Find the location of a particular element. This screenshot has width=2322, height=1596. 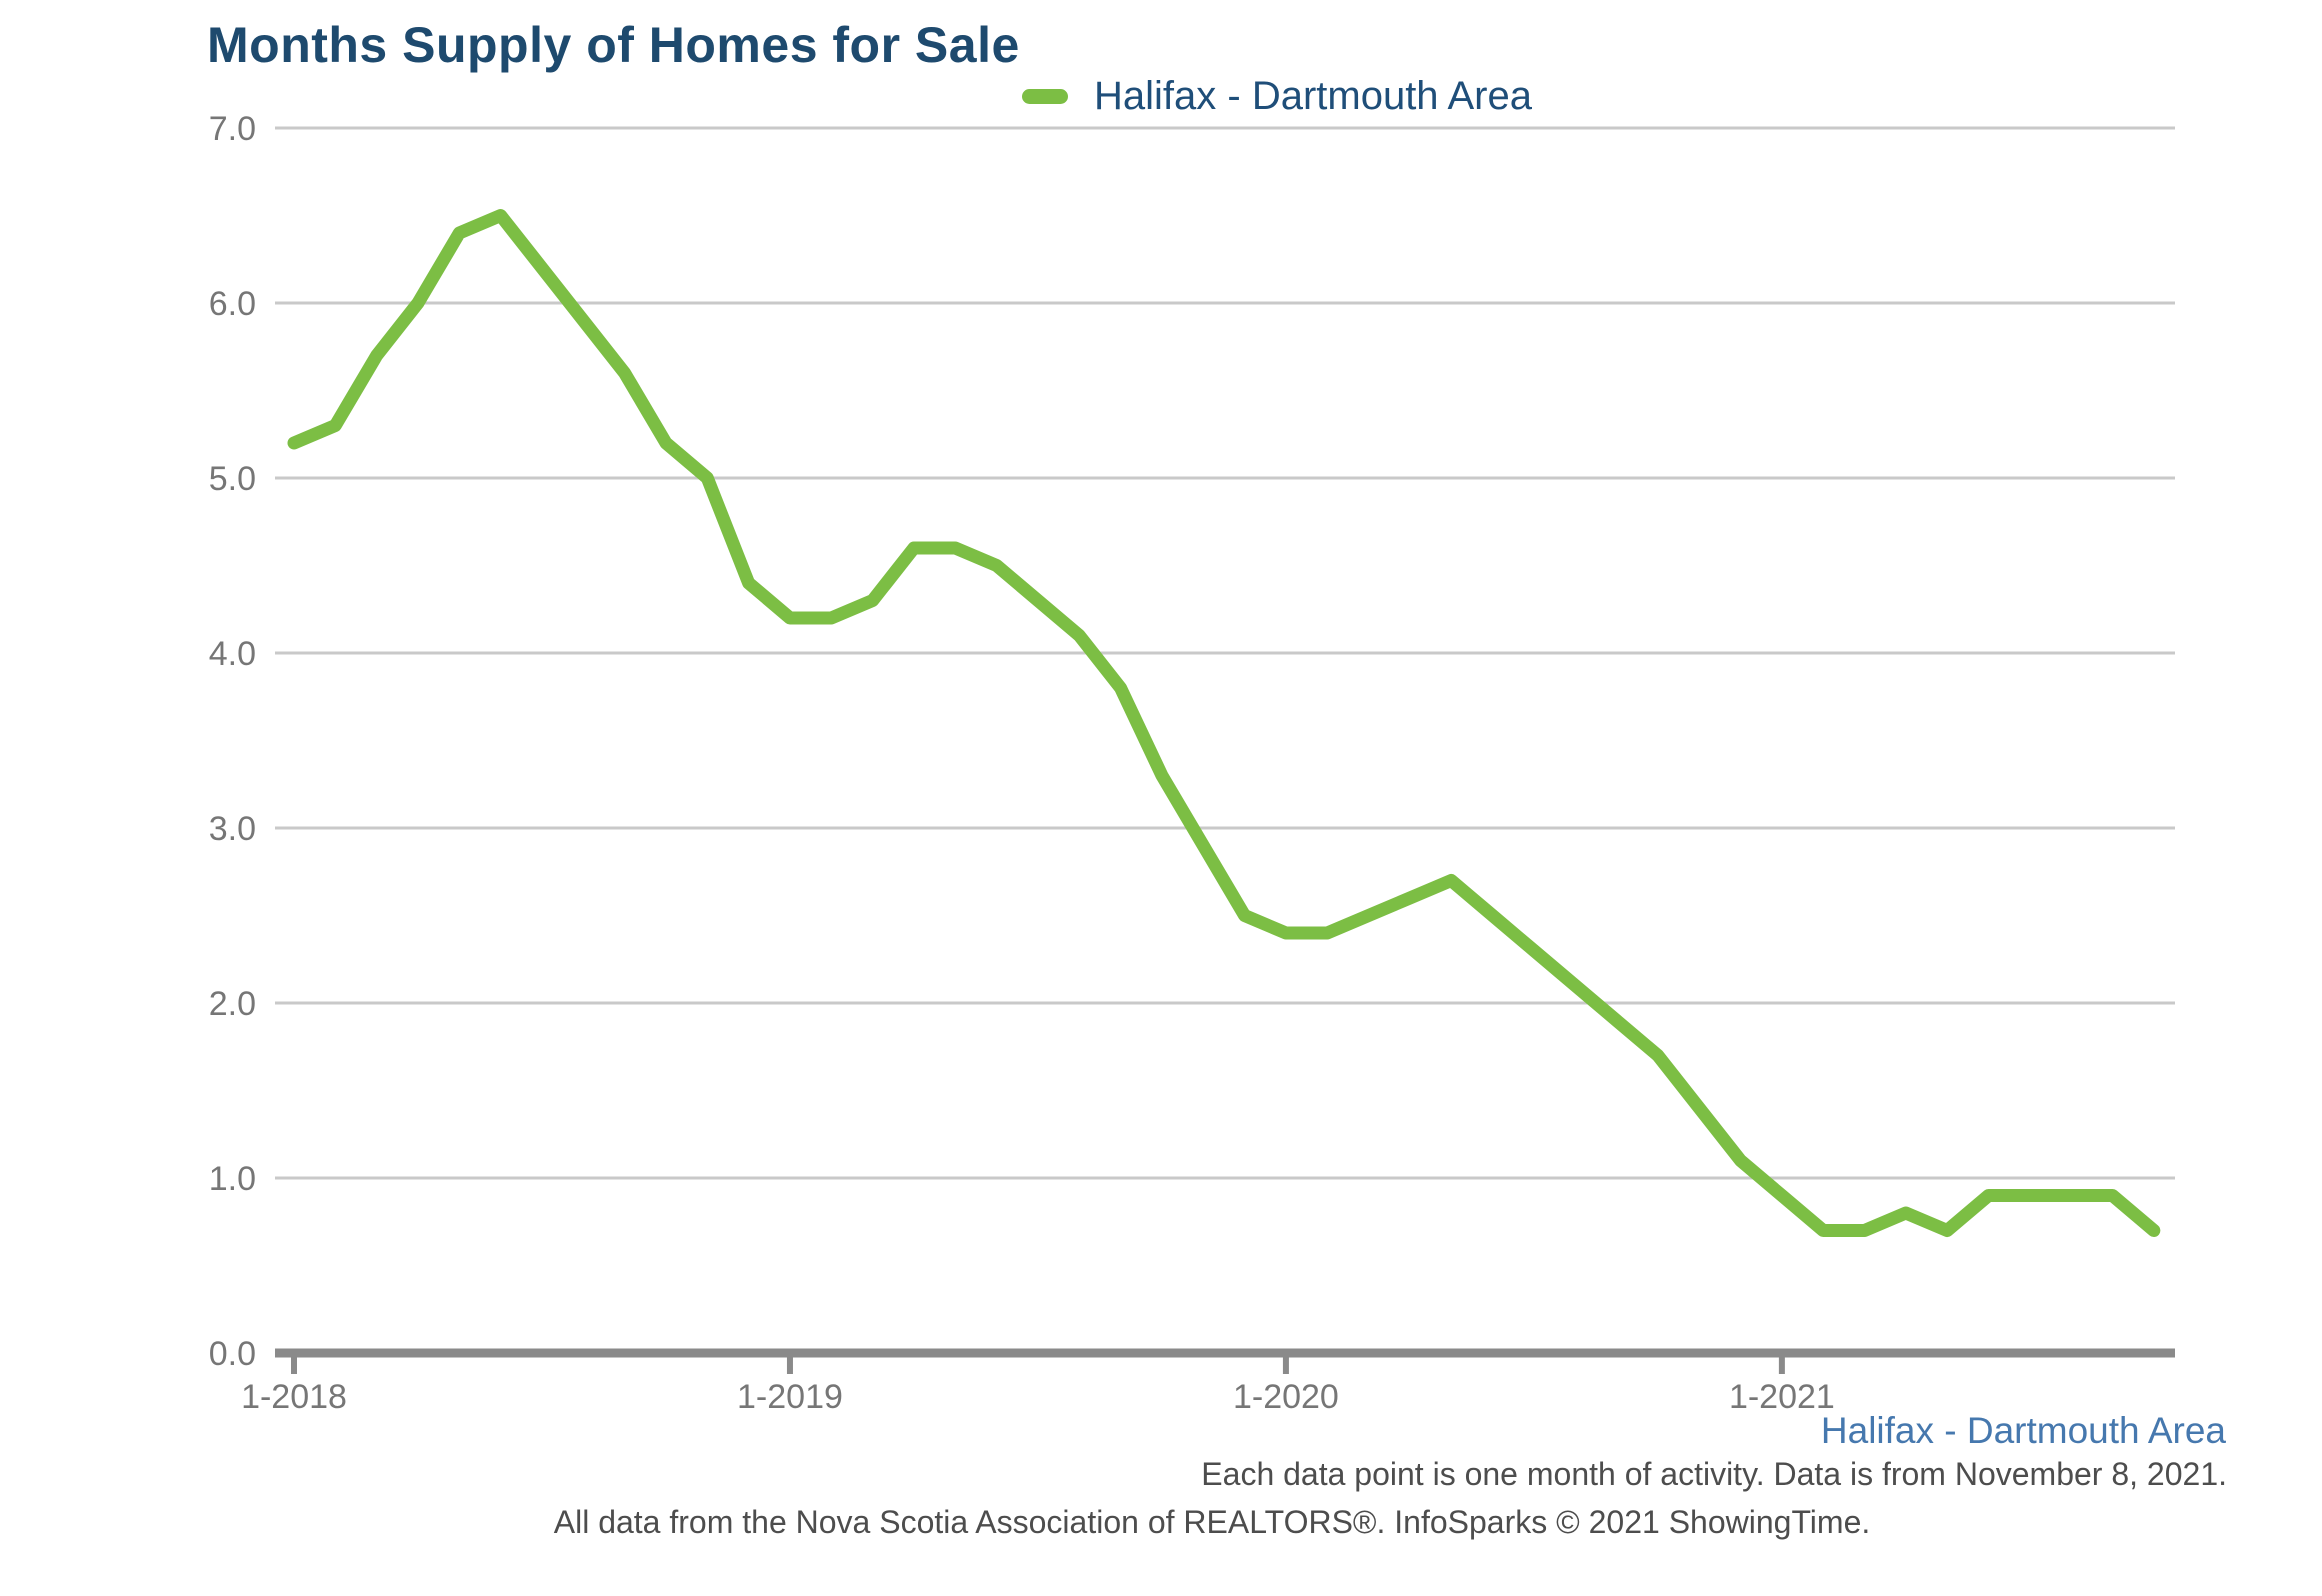

y-axis-tick-label: 2.0 is located at coordinates (232, 1004).